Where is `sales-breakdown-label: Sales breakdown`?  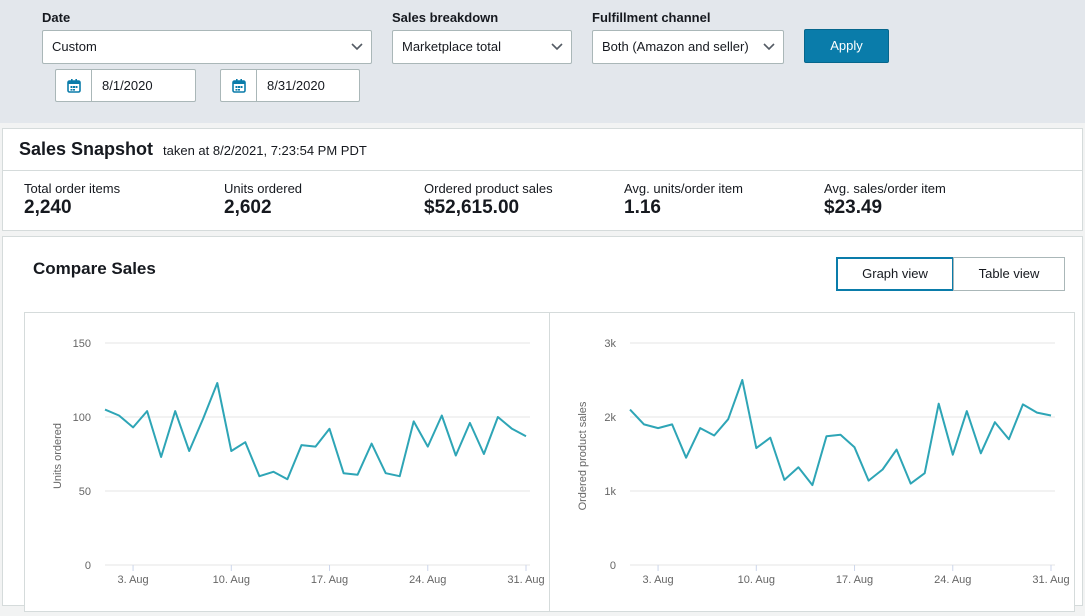 sales-breakdown-label: Sales breakdown is located at coordinates (445, 17).